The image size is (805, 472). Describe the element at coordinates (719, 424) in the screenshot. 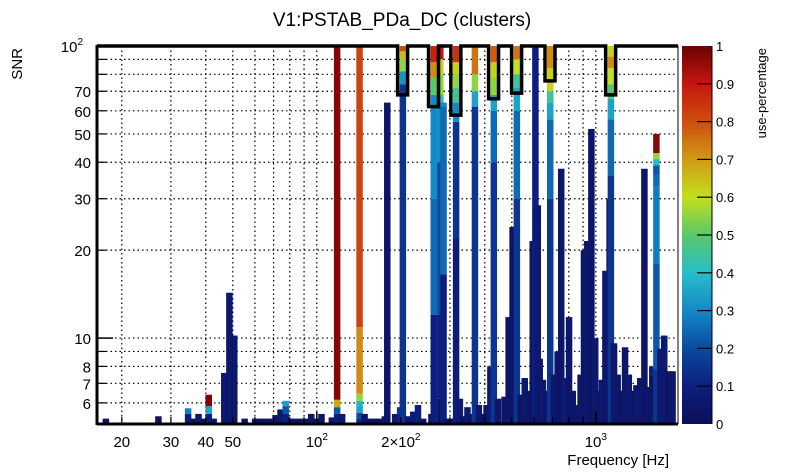

I see `colorbar-tick-label: 0` at that location.